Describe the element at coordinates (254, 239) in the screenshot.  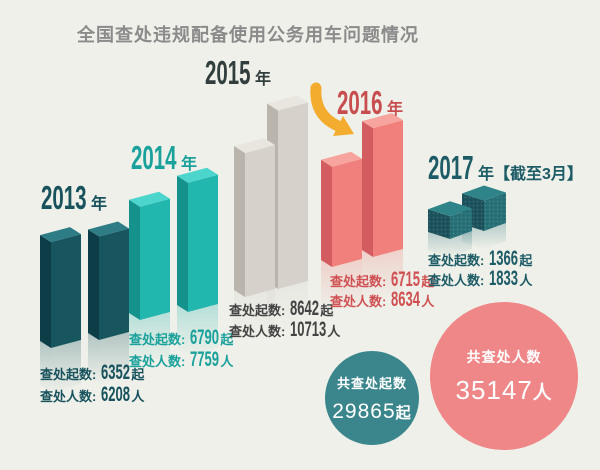
I see `bar-cases-2015` at that location.